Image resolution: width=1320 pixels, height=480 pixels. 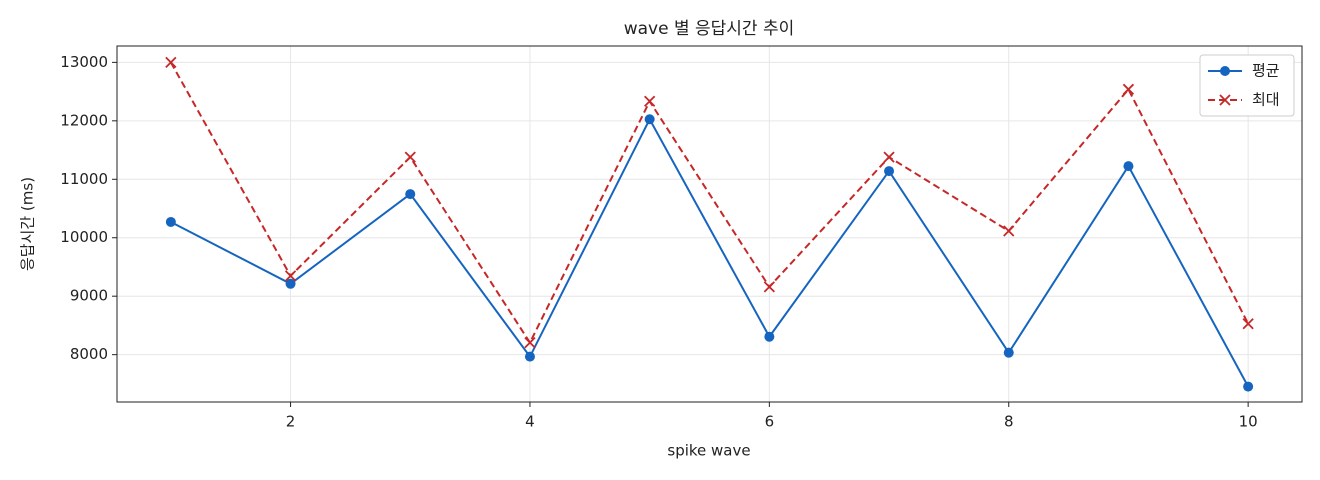 I want to click on y-tick-label: 12000, so click(x=84, y=120).